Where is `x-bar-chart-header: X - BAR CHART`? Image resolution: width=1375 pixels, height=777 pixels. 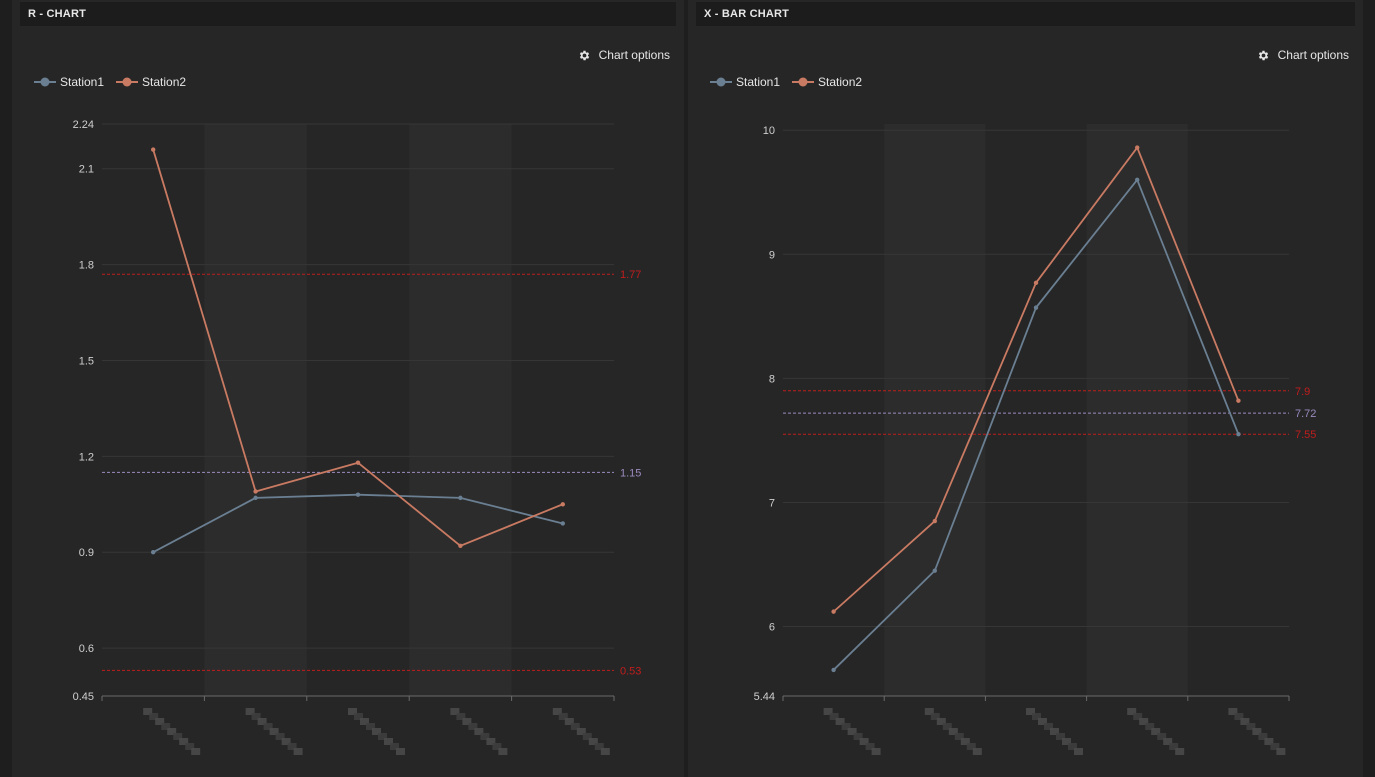
x-bar-chart-header: X - BAR CHART is located at coordinates (1025, 14).